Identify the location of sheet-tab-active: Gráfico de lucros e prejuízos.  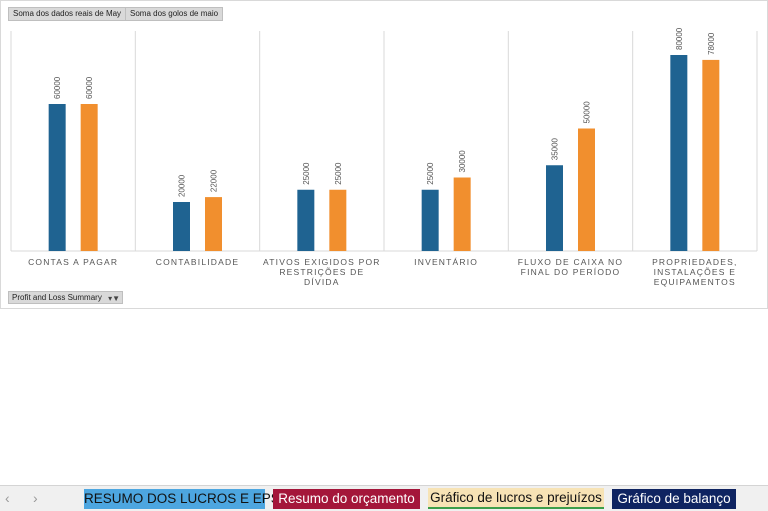
(516, 498).